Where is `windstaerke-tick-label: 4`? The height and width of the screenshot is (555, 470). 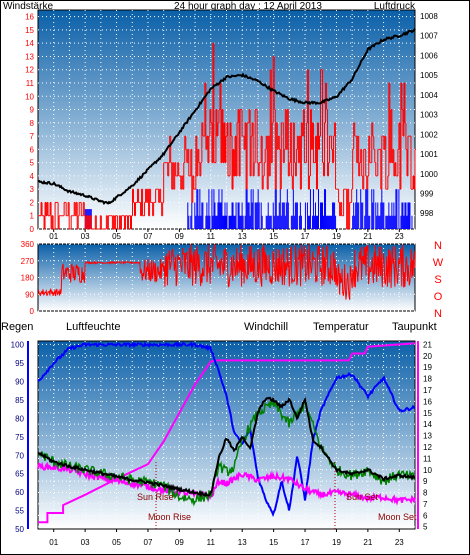 windstaerke-tick-label: 4 is located at coordinates (32, 176).